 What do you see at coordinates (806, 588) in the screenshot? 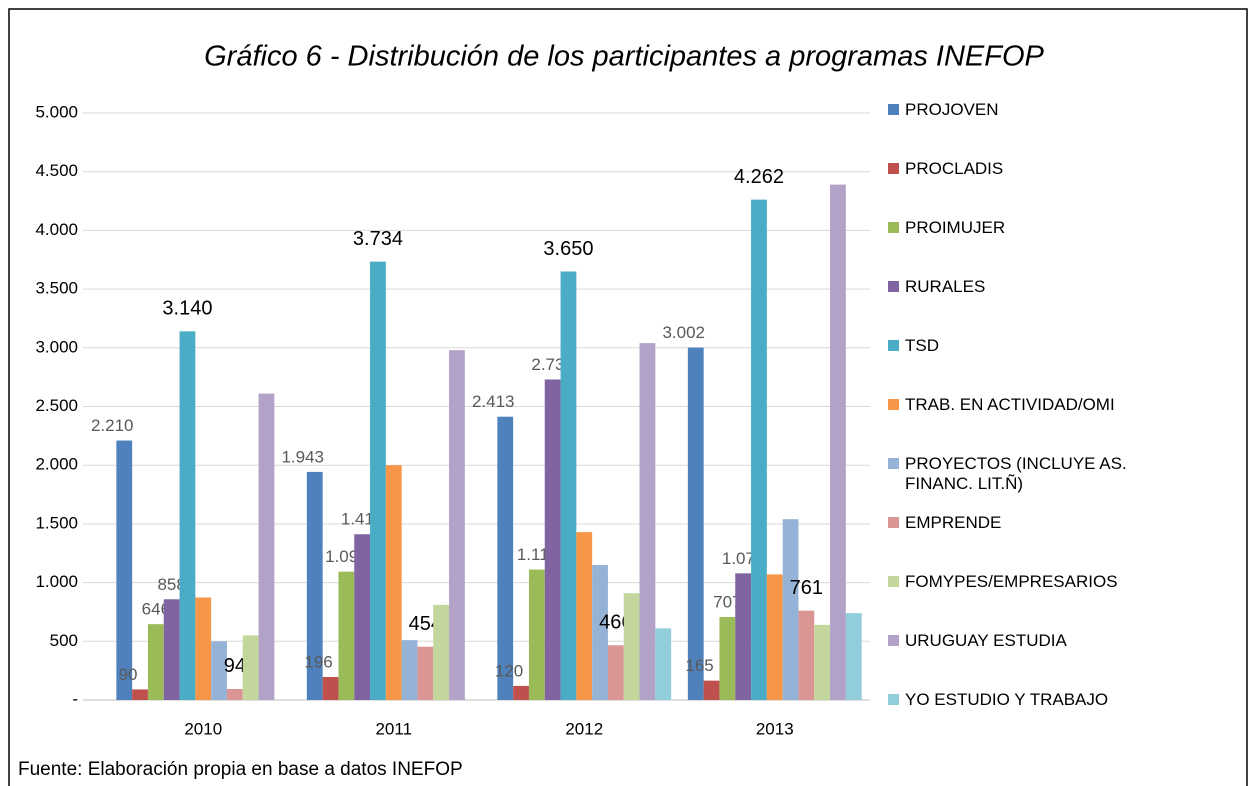
I see `data-label: 761` at bounding box center [806, 588].